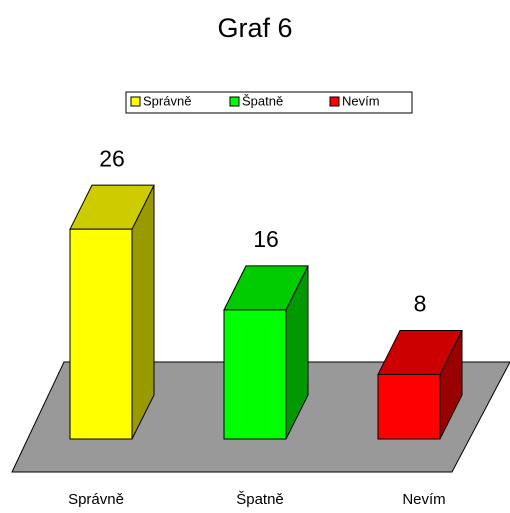 The width and height of the screenshot is (510, 513). I want to click on data-label: 26, so click(112, 158).